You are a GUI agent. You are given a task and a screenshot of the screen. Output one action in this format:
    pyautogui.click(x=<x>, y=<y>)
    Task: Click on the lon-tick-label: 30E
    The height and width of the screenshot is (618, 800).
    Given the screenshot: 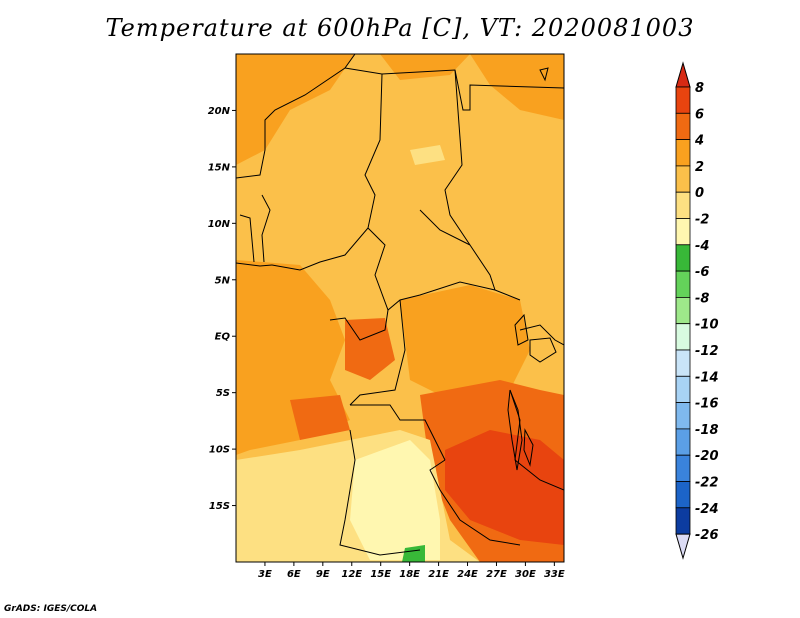 What is the action you would take?
    pyautogui.click(x=525, y=574)
    